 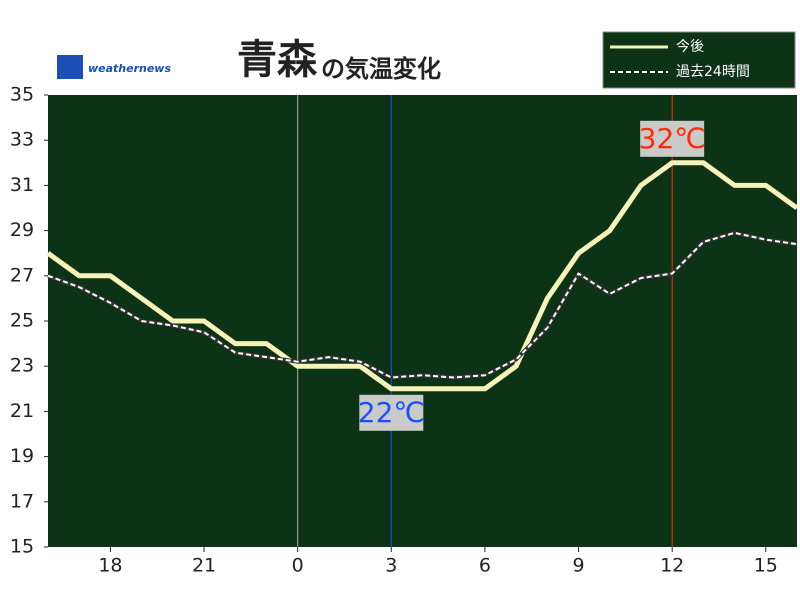 What do you see at coordinates (277, 60) in the screenshot?
I see `chart-title-place: 青森` at bounding box center [277, 60].